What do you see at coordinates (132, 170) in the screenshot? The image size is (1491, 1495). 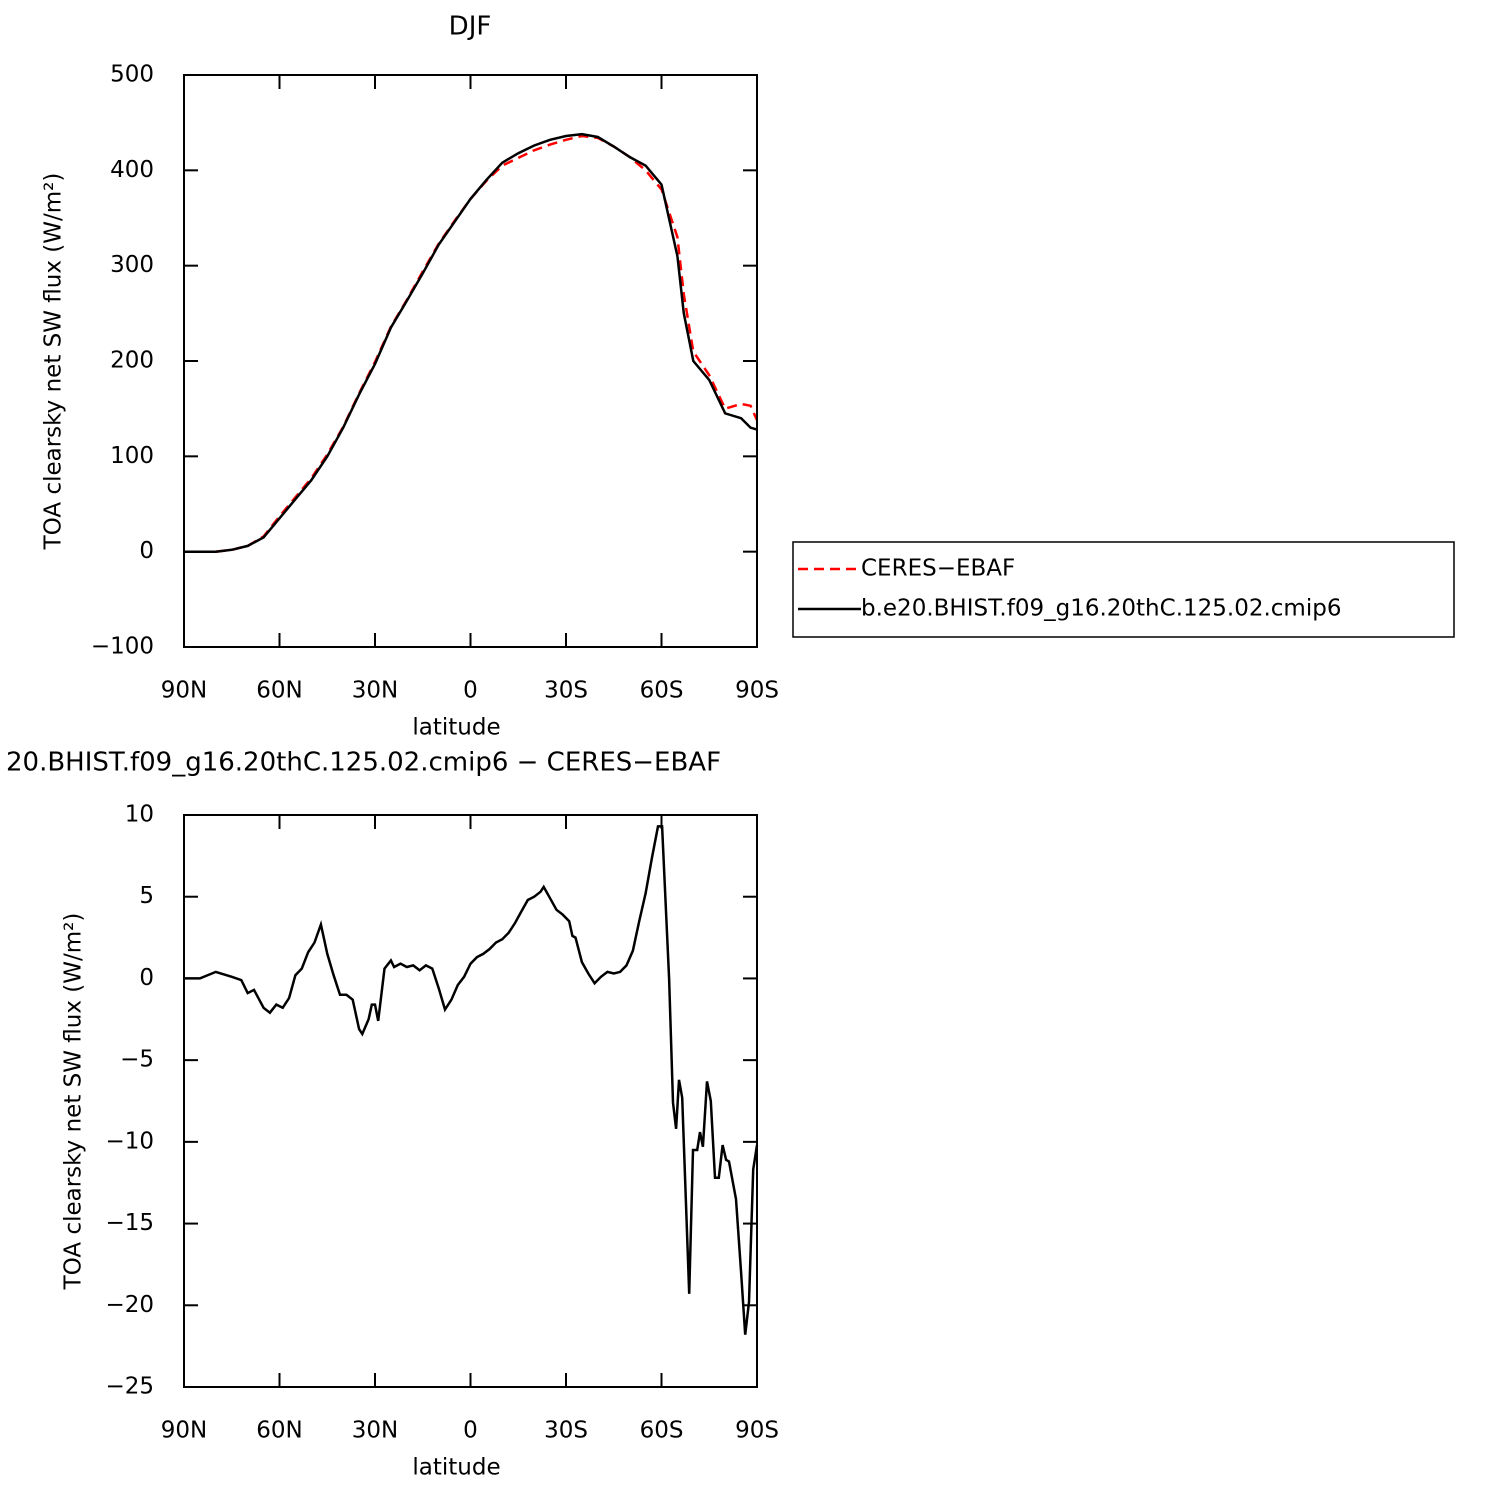 I see `y-tick-label: 400` at bounding box center [132, 170].